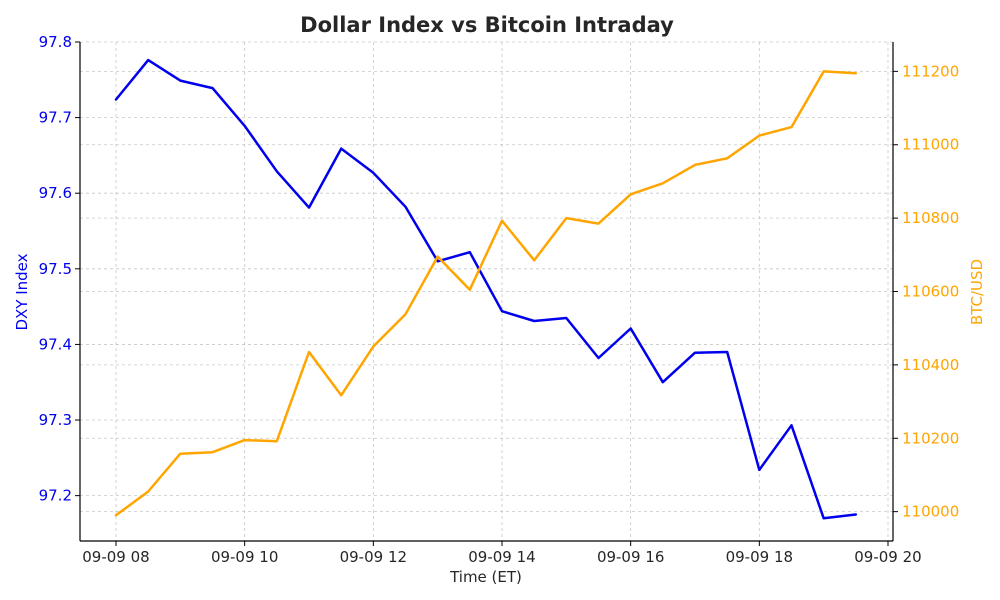 This screenshot has height=600, width=1000. What do you see at coordinates (55, 496) in the screenshot?
I see `left-tick-label: 97.2` at bounding box center [55, 496].